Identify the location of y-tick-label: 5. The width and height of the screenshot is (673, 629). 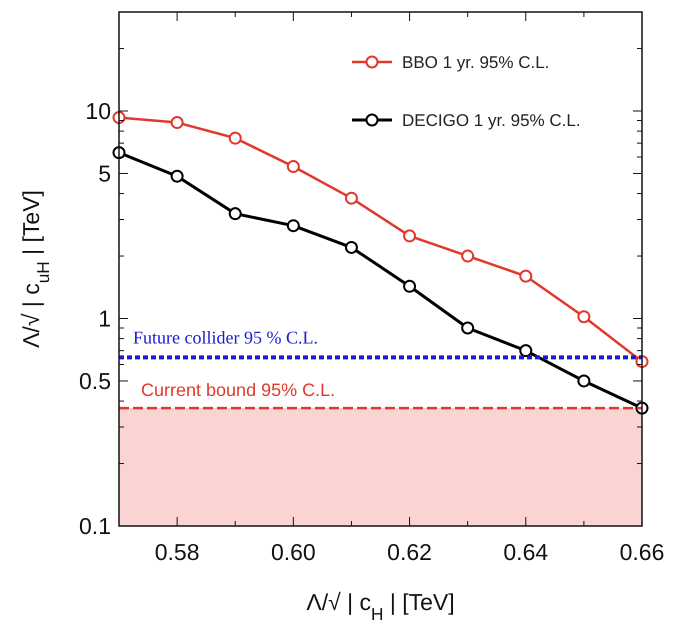
(104, 173).